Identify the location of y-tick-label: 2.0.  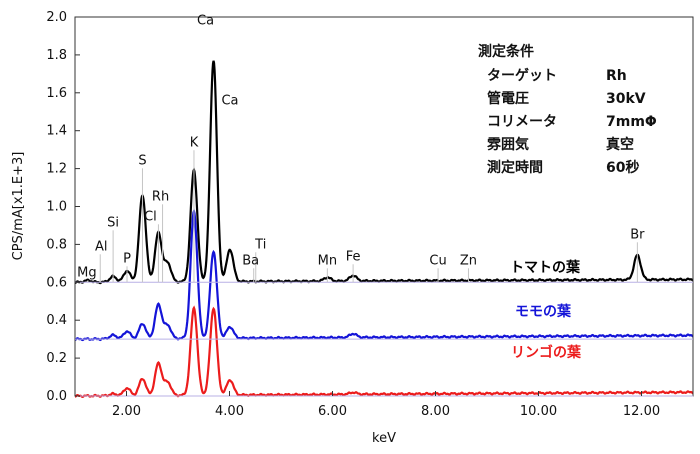
(56, 17).